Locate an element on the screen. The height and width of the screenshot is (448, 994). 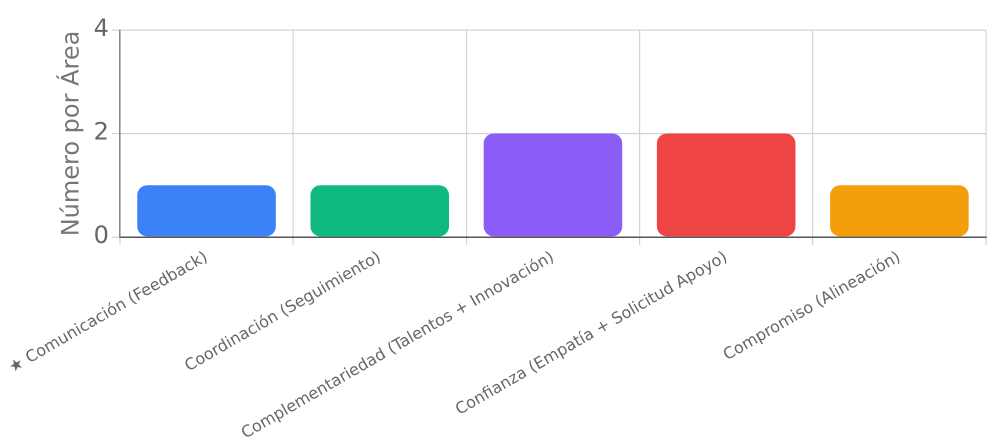
y-axis-title: Número por Área is located at coordinates (69, 133).